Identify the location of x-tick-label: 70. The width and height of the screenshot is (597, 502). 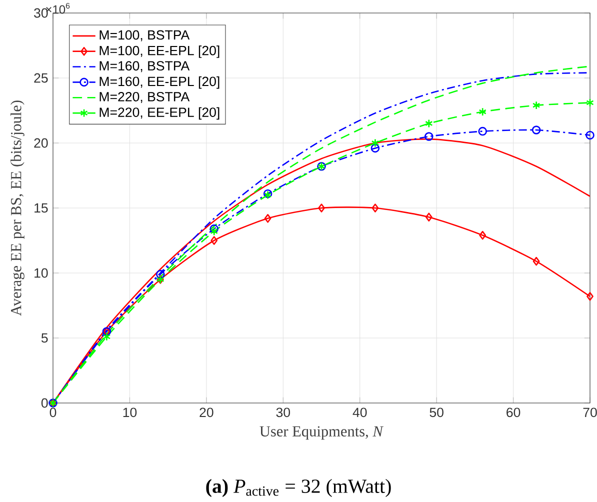
(590, 413).